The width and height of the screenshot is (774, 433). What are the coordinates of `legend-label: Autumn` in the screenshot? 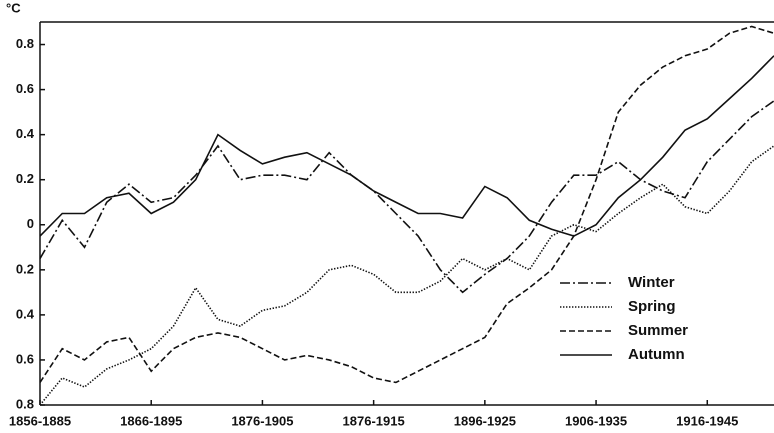 It's located at (656, 354).